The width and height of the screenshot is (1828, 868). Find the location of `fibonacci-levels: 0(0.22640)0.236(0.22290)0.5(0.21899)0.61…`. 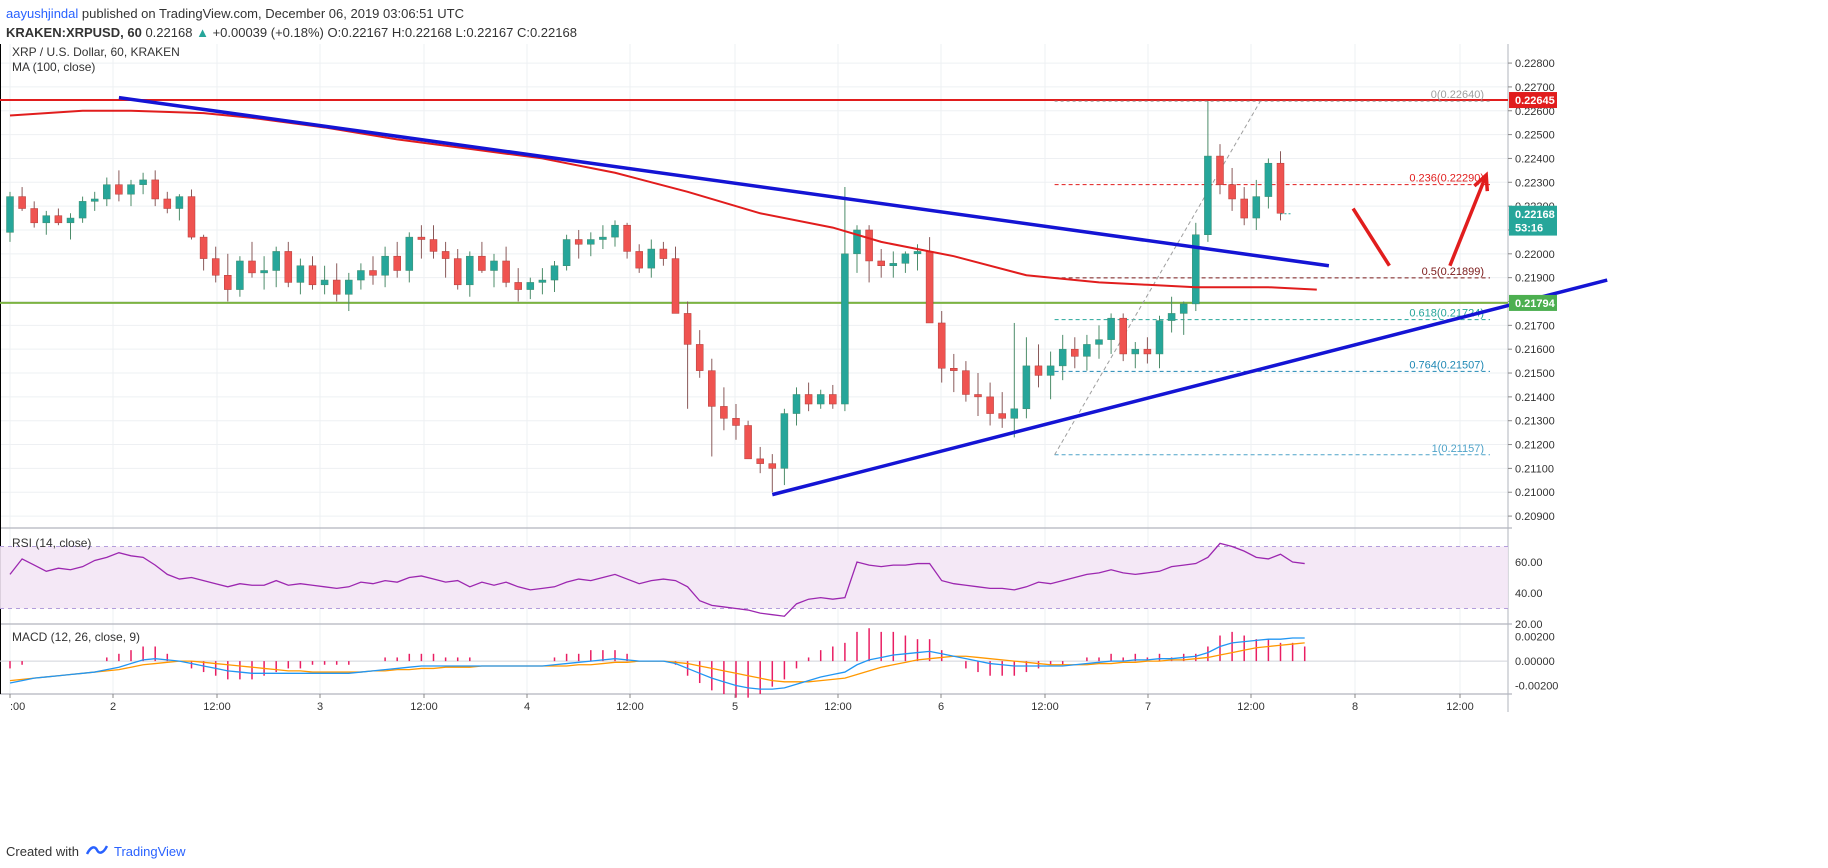

fibonacci-levels: 0(0.22640)0.236(0.22290)0.5(0.21899)0.61… is located at coordinates (1272, 272).